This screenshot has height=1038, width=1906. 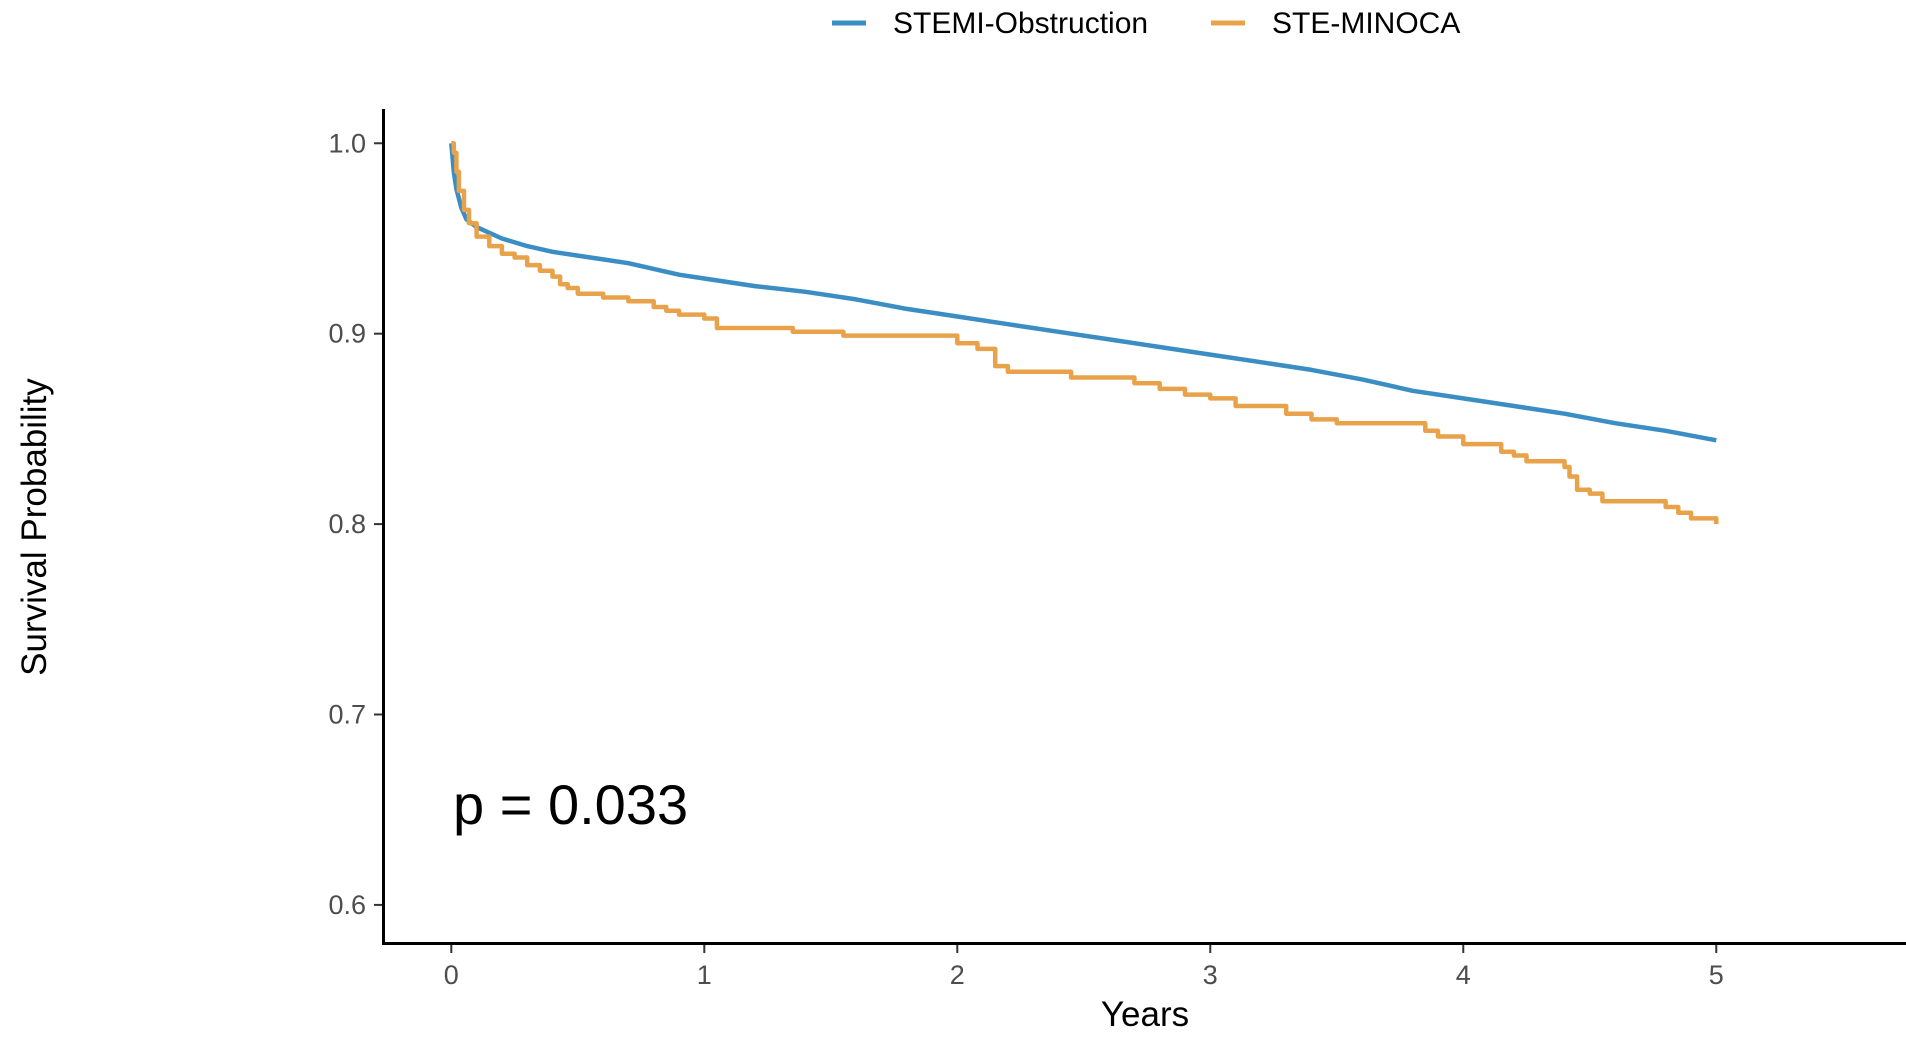 I want to click on x-tick-label: 3, so click(x=1210, y=975).